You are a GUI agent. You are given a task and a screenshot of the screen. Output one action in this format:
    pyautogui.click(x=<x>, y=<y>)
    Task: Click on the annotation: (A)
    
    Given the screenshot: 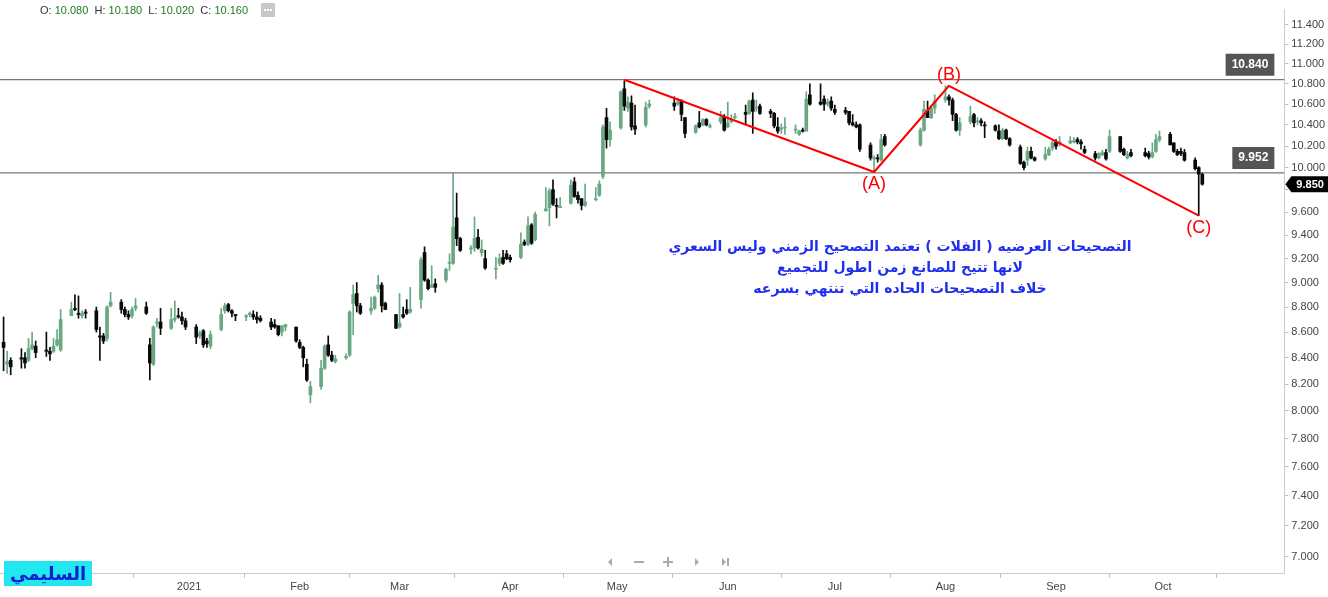 What is the action you would take?
    pyautogui.click(x=874, y=182)
    